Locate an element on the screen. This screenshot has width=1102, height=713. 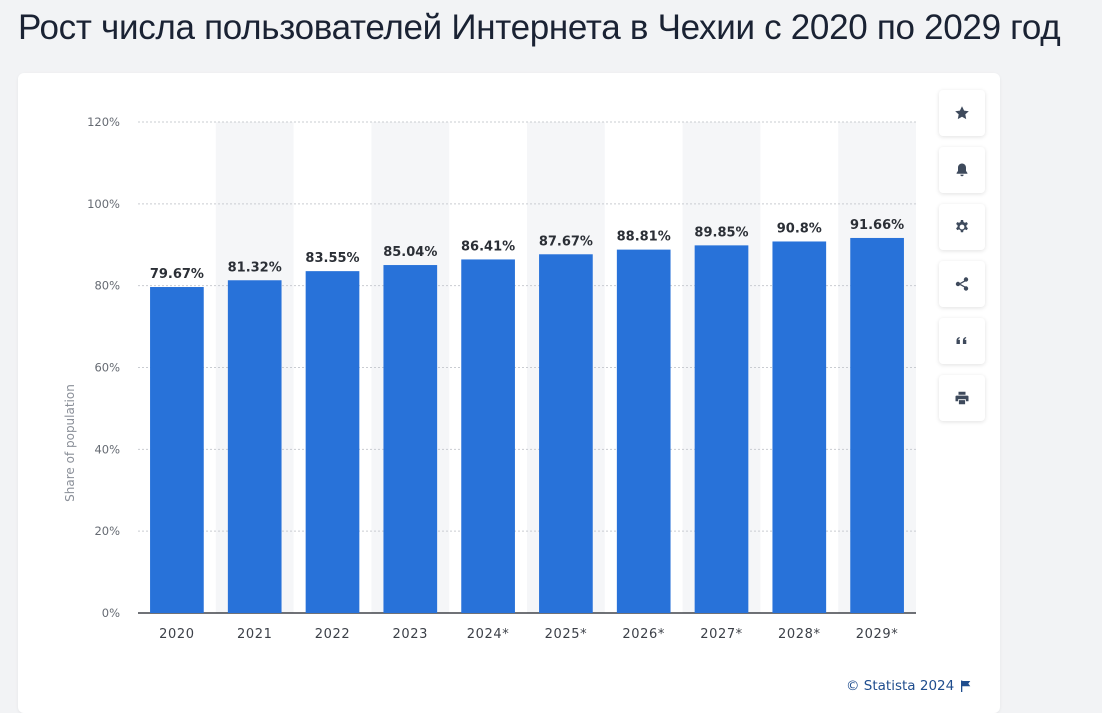
share-button is located at coordinates (962, 284).